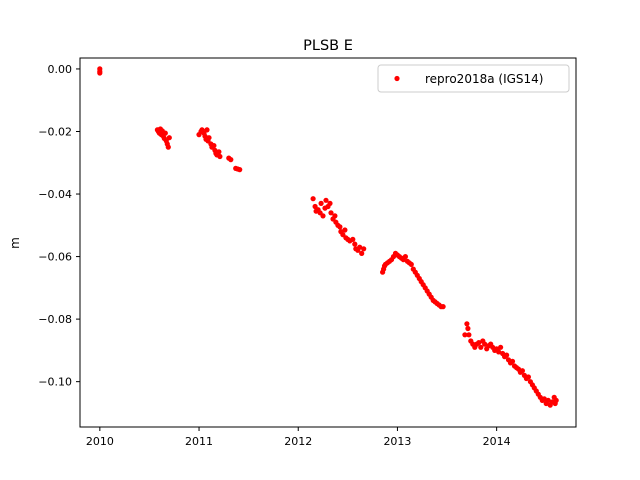 This screenshot has width=640, height=480. Describe the element at coordinates (60, 69) in the screenshot. I see `y-tick-label: 0.00` at that location.